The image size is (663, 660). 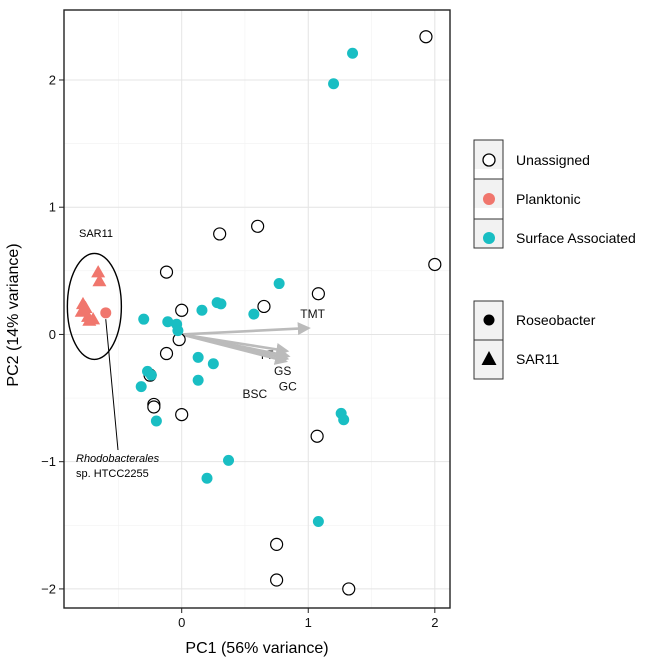 I want to click on legend-marker-roseobacter, so click(x=489, y=320).